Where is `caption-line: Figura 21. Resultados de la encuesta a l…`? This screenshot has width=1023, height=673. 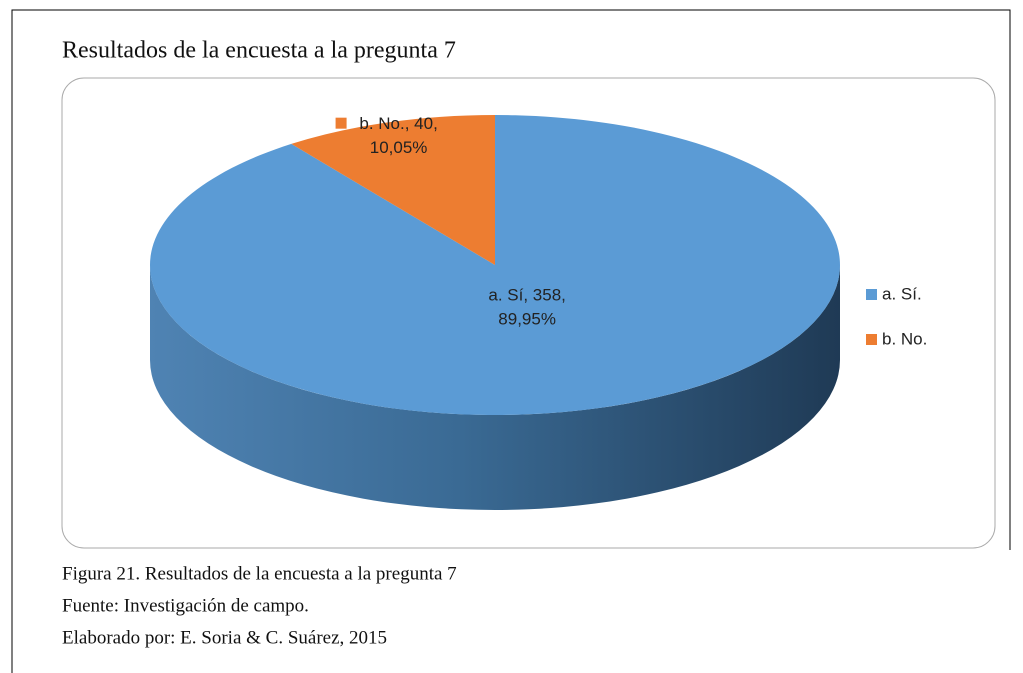 caption-line: Figura 21. Resultados de la encuesta a l… is located at coordinates (259, 573).